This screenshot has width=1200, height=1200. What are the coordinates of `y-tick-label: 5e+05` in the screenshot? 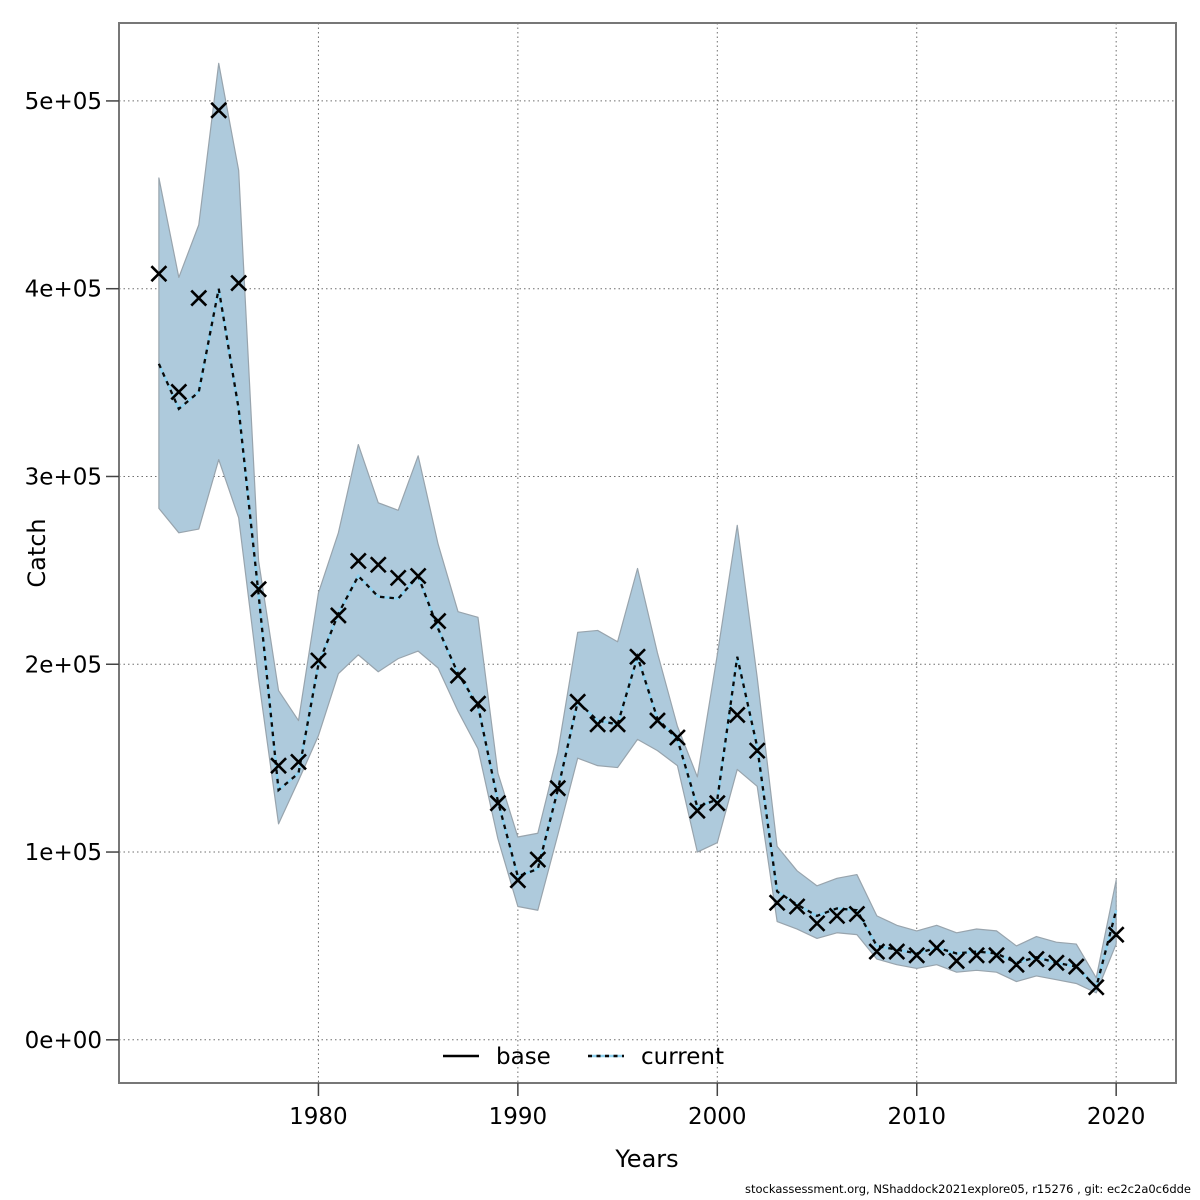 It's located at (63, 102).